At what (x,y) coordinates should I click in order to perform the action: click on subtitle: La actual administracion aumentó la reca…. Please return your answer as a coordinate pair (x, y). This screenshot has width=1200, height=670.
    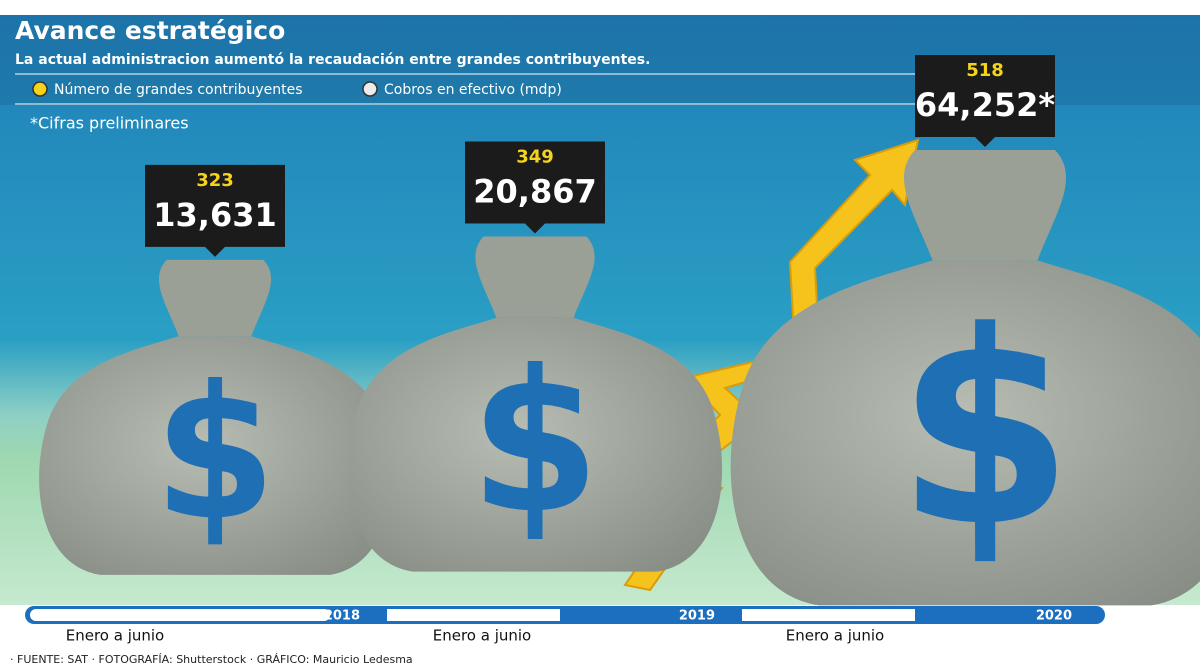
    Looking at the image, I should click on (332, 60).